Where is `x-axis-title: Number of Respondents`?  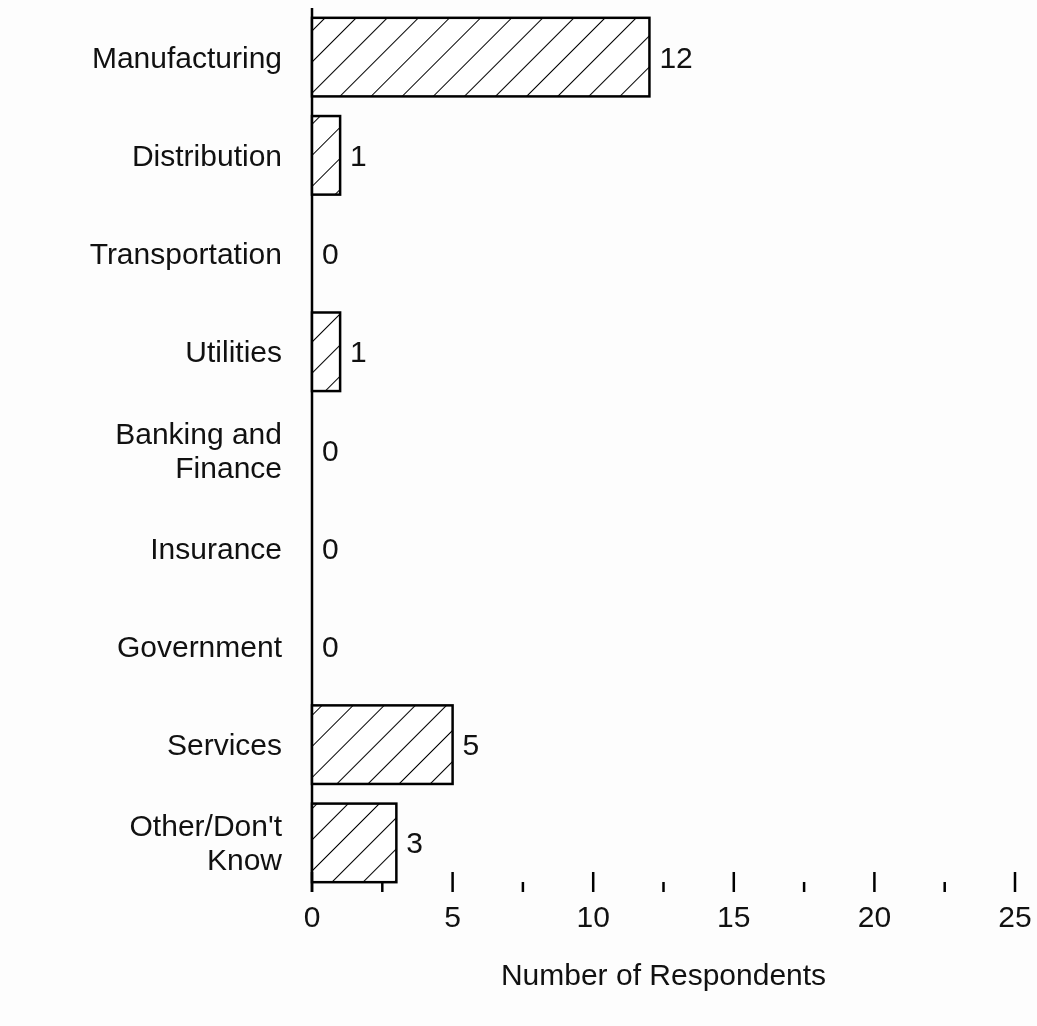 x-axis-title: Number of Respondents is located at coordinates (663, 974).